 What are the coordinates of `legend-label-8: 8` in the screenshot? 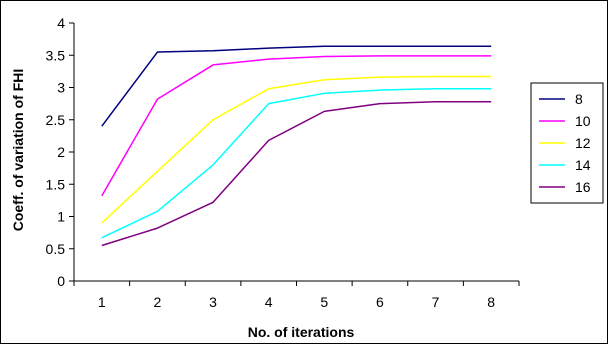 It's located at (579, 99).